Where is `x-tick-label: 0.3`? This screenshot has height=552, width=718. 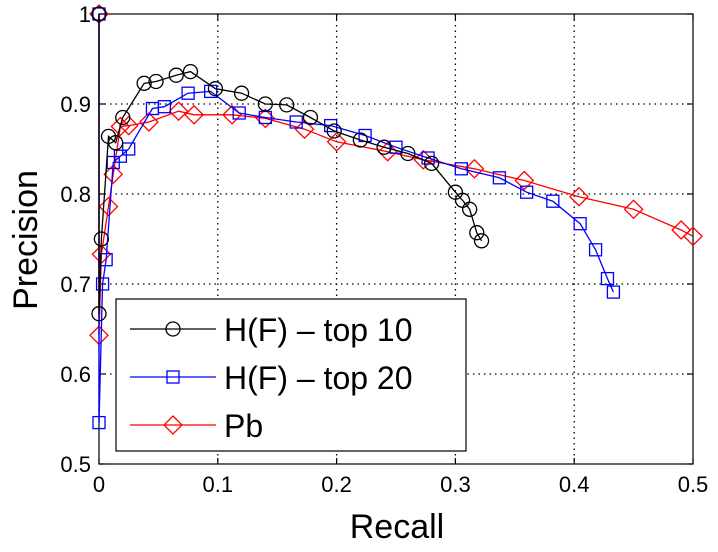 x-tick-label: 0.3 is located at coordinates (455, 484).